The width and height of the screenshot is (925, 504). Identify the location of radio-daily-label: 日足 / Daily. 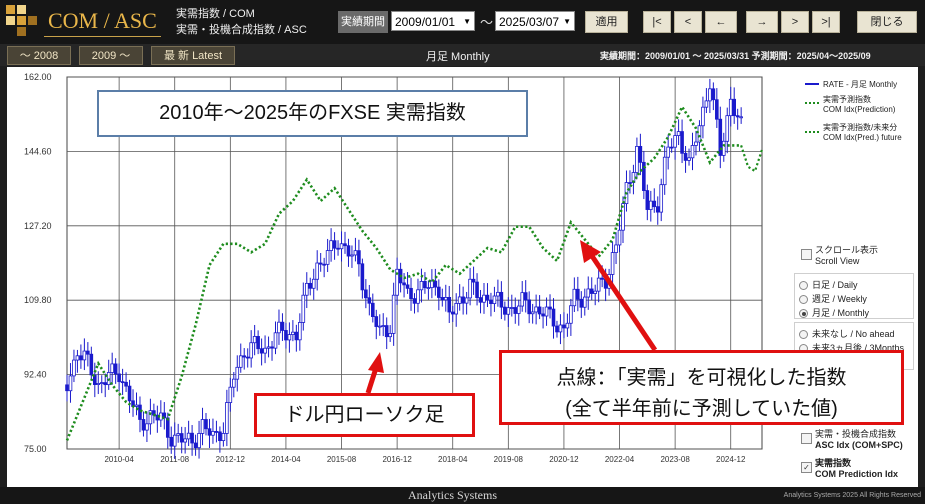
(835, 285).